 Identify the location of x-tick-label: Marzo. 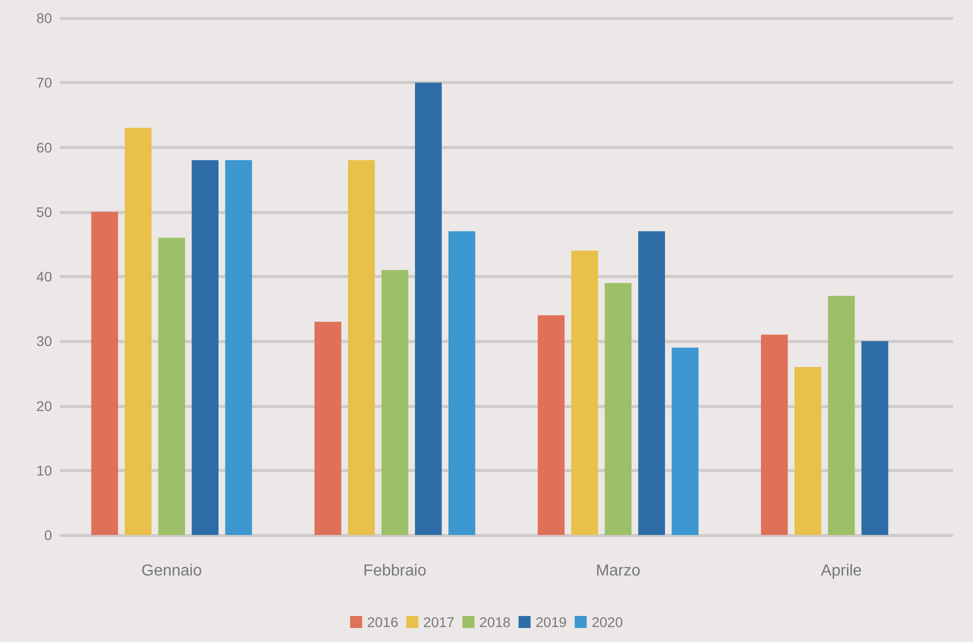
(618, 571).